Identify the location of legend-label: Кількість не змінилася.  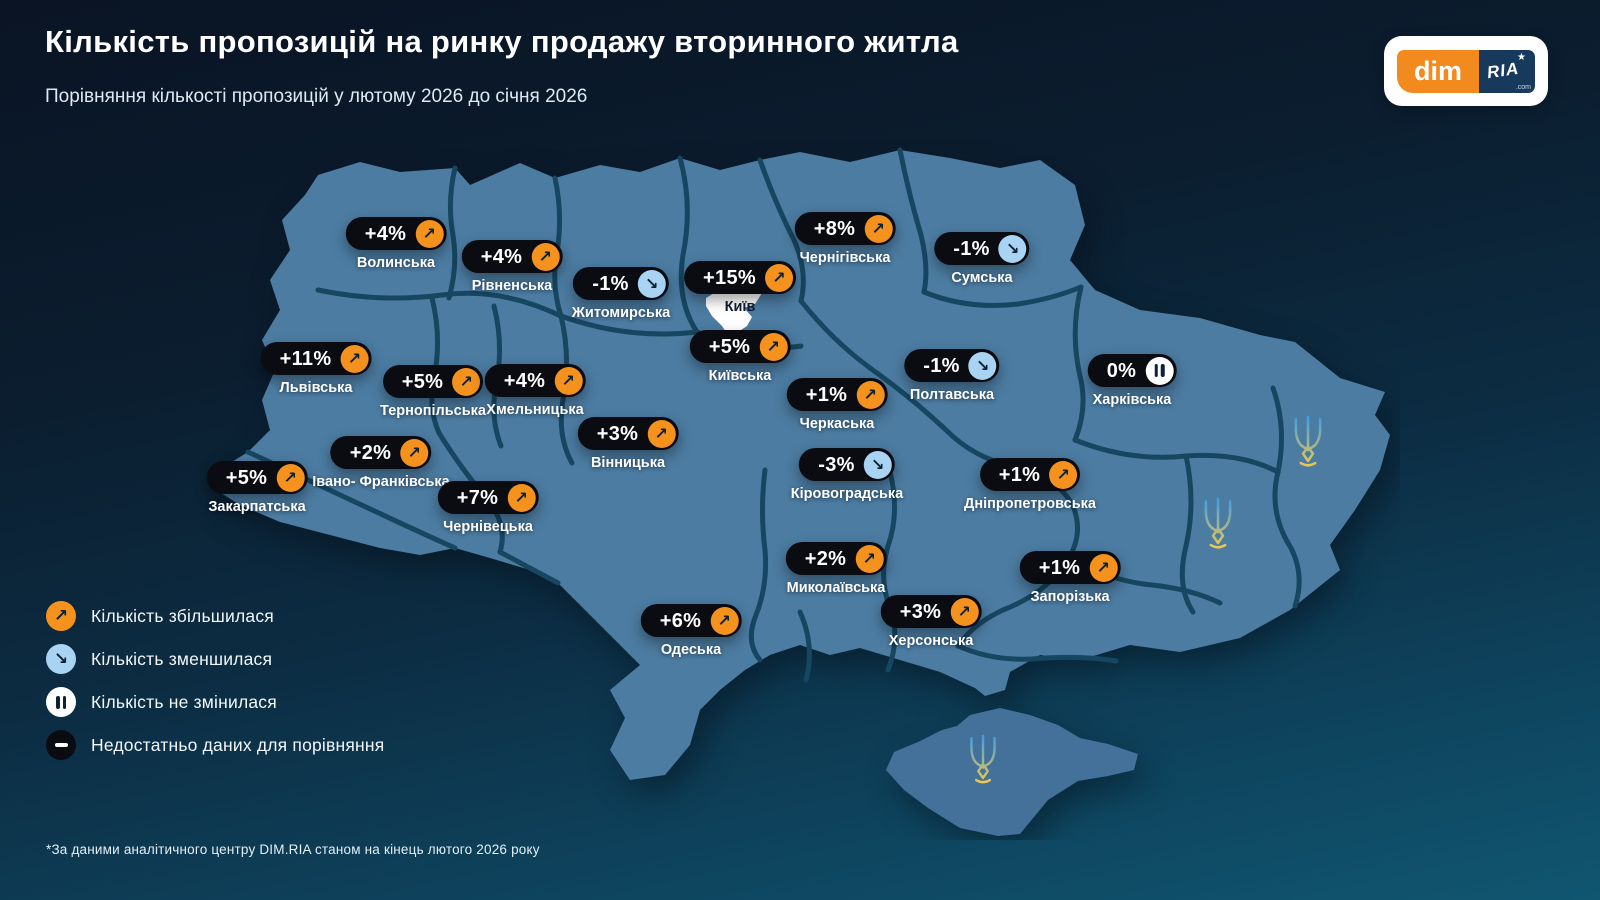
(184, 701).